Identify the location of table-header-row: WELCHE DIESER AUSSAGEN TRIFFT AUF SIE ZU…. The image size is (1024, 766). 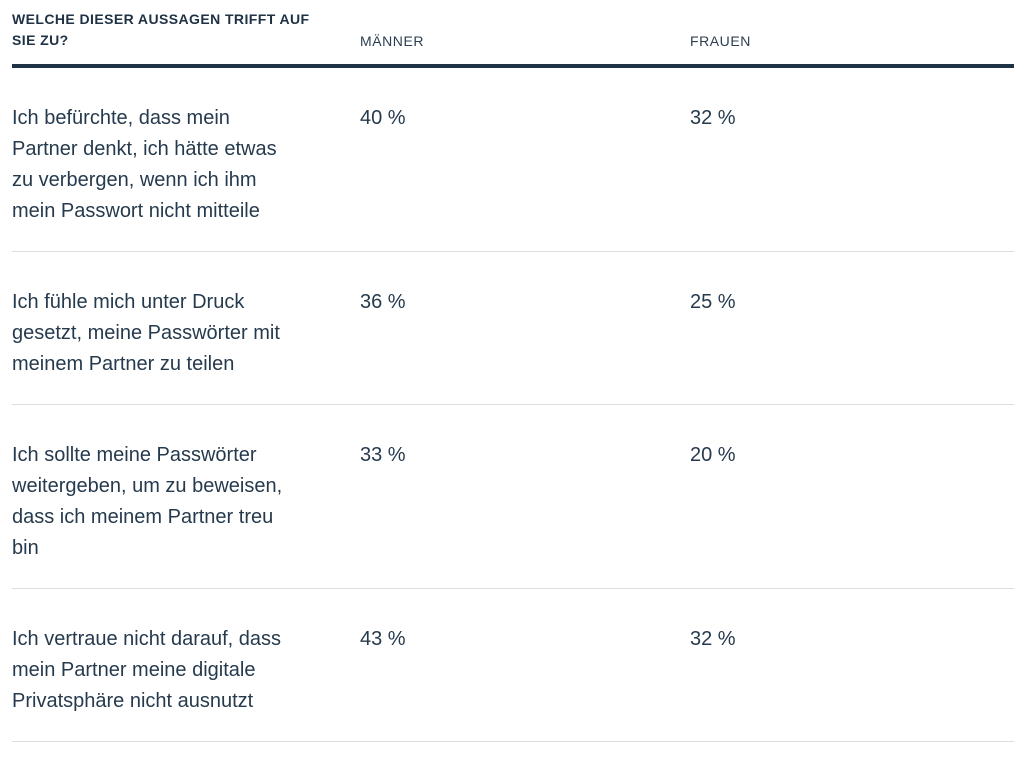
(513, 32).